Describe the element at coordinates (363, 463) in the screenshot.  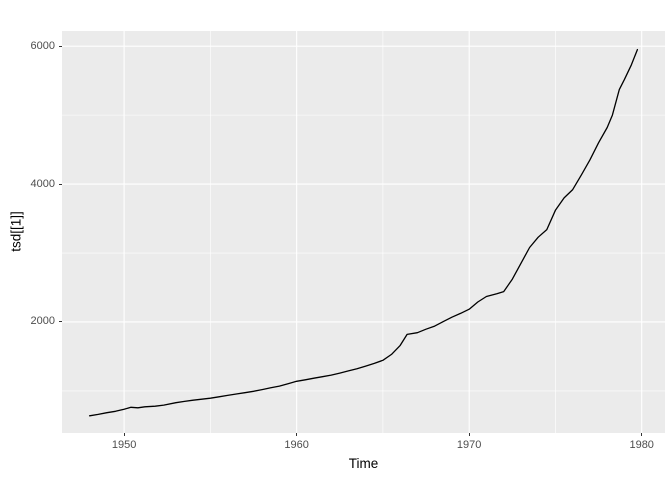
I see `x-axis-title: Time` at that location.